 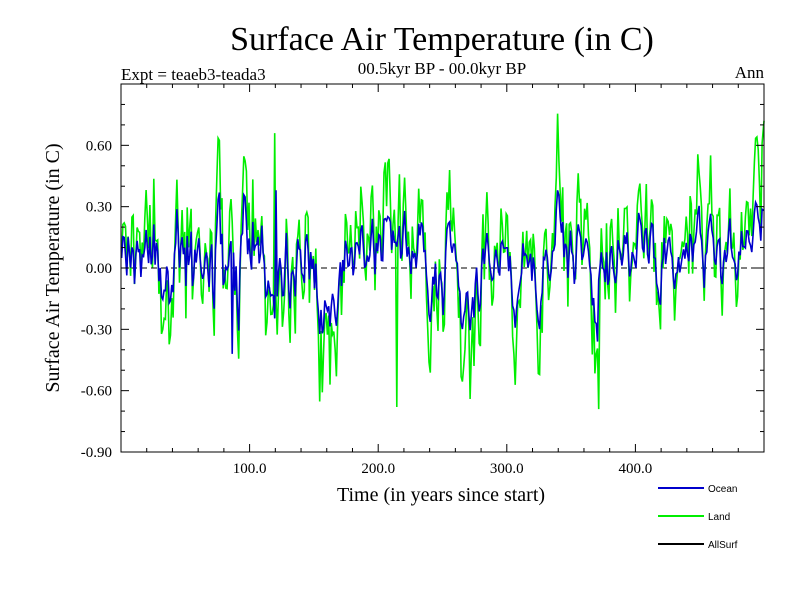 What do you see at coordinates (96, 453) in the screenshot?
I see `y-tick-label: -0.90` at bounding box center [96, 453].